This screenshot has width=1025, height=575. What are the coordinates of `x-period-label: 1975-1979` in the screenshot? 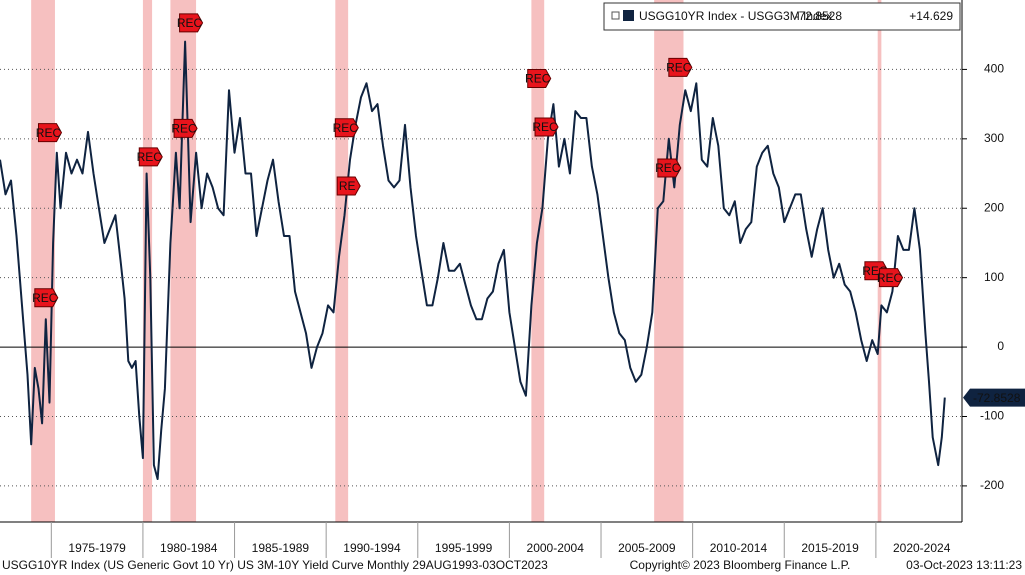 It's located at (97, 548).